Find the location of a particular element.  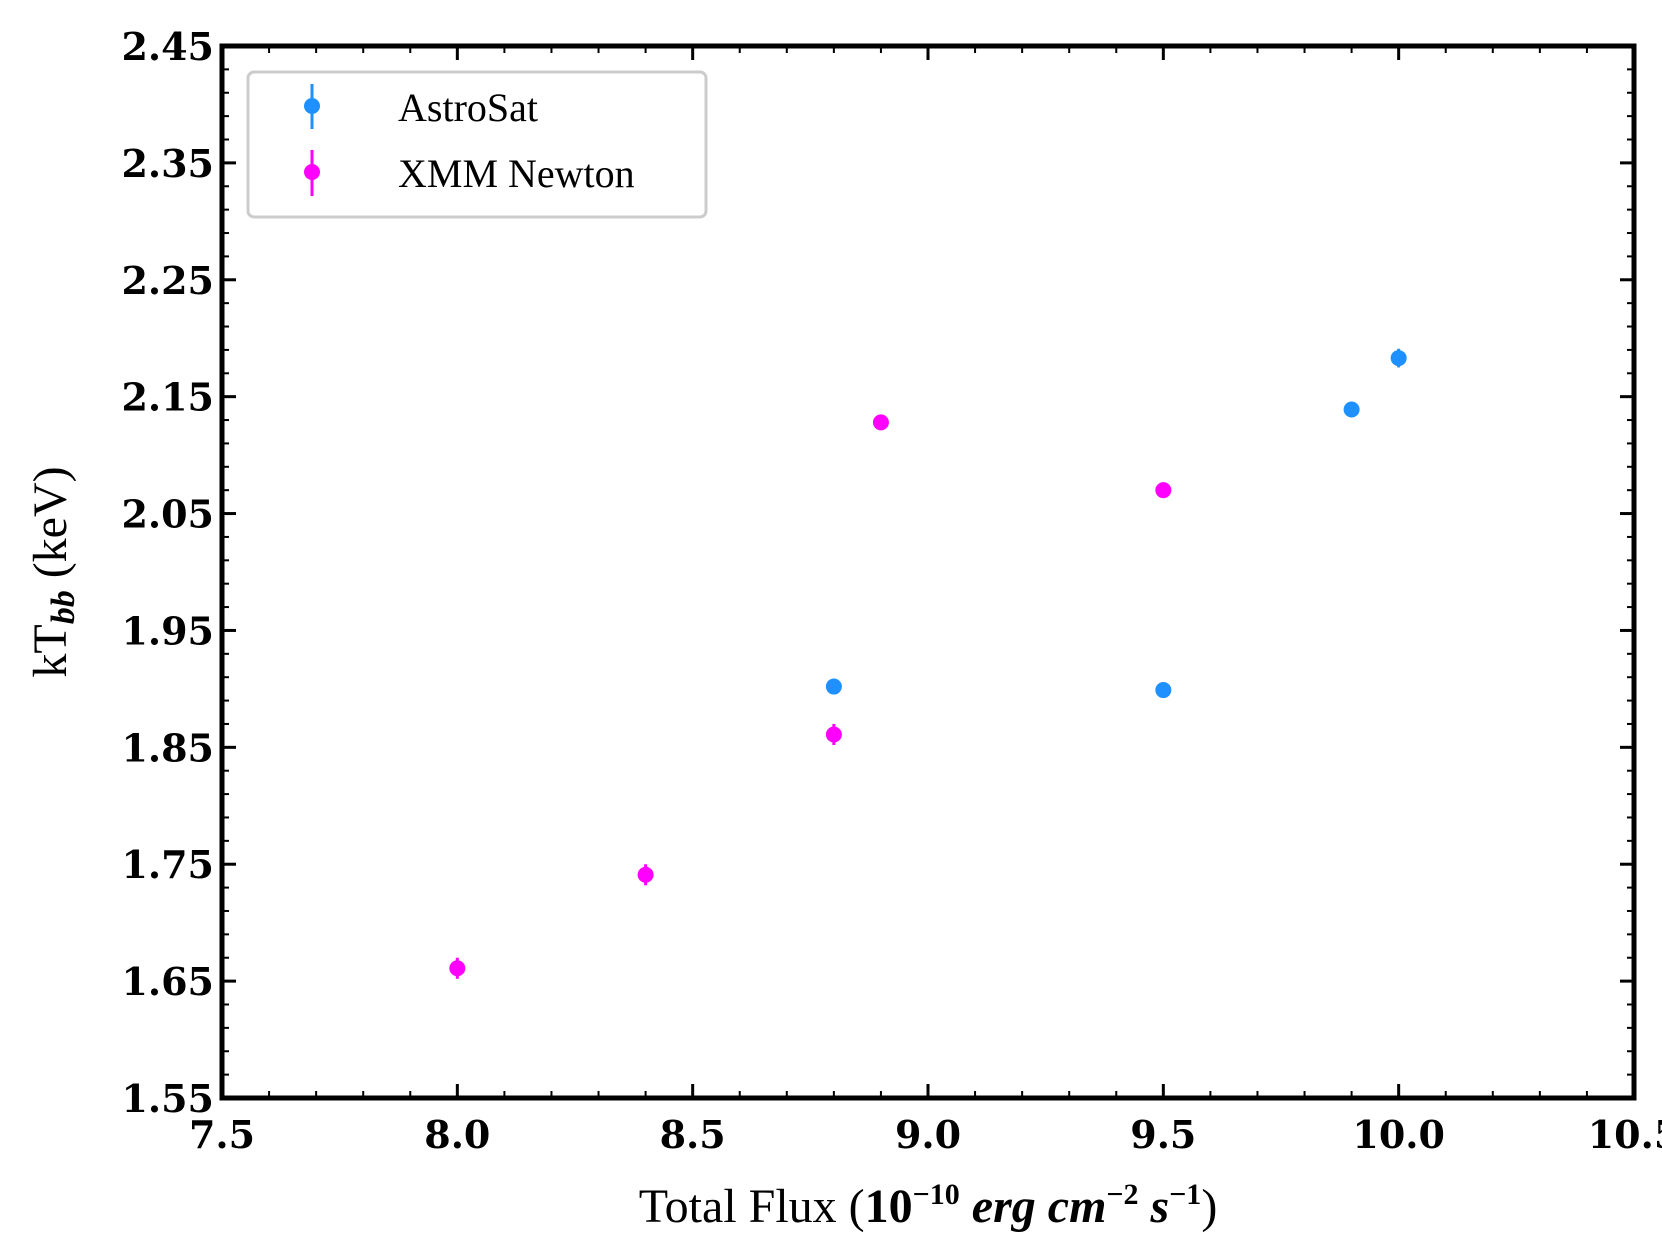

legend-box is located at coordinates (477, 144).